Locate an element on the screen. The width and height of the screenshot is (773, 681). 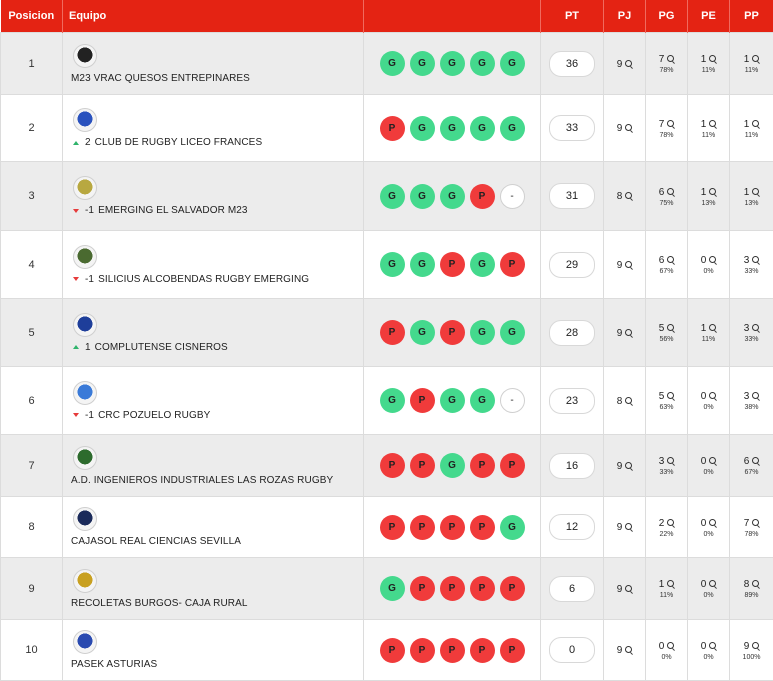
team-cell: -1 SILICIUS ALCOBENDAS RUGBY EMERGING is located at coordinates (213, 264).